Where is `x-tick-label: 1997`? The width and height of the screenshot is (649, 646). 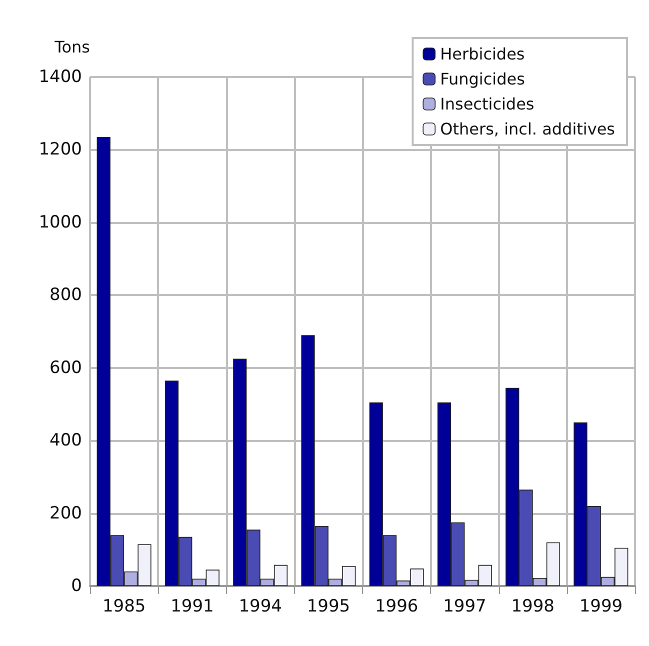 x-tick-label: 1997 is located at coordinates (464, 606).